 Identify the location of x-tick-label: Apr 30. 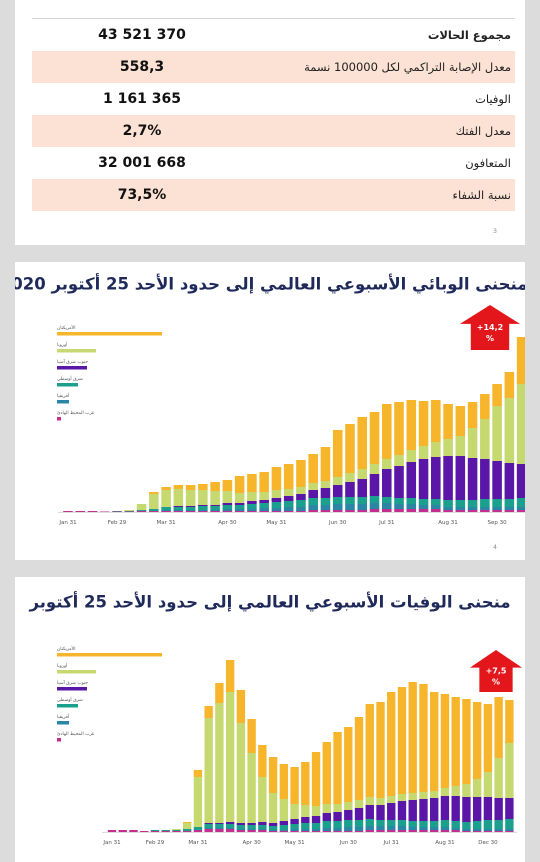
(251, 843).